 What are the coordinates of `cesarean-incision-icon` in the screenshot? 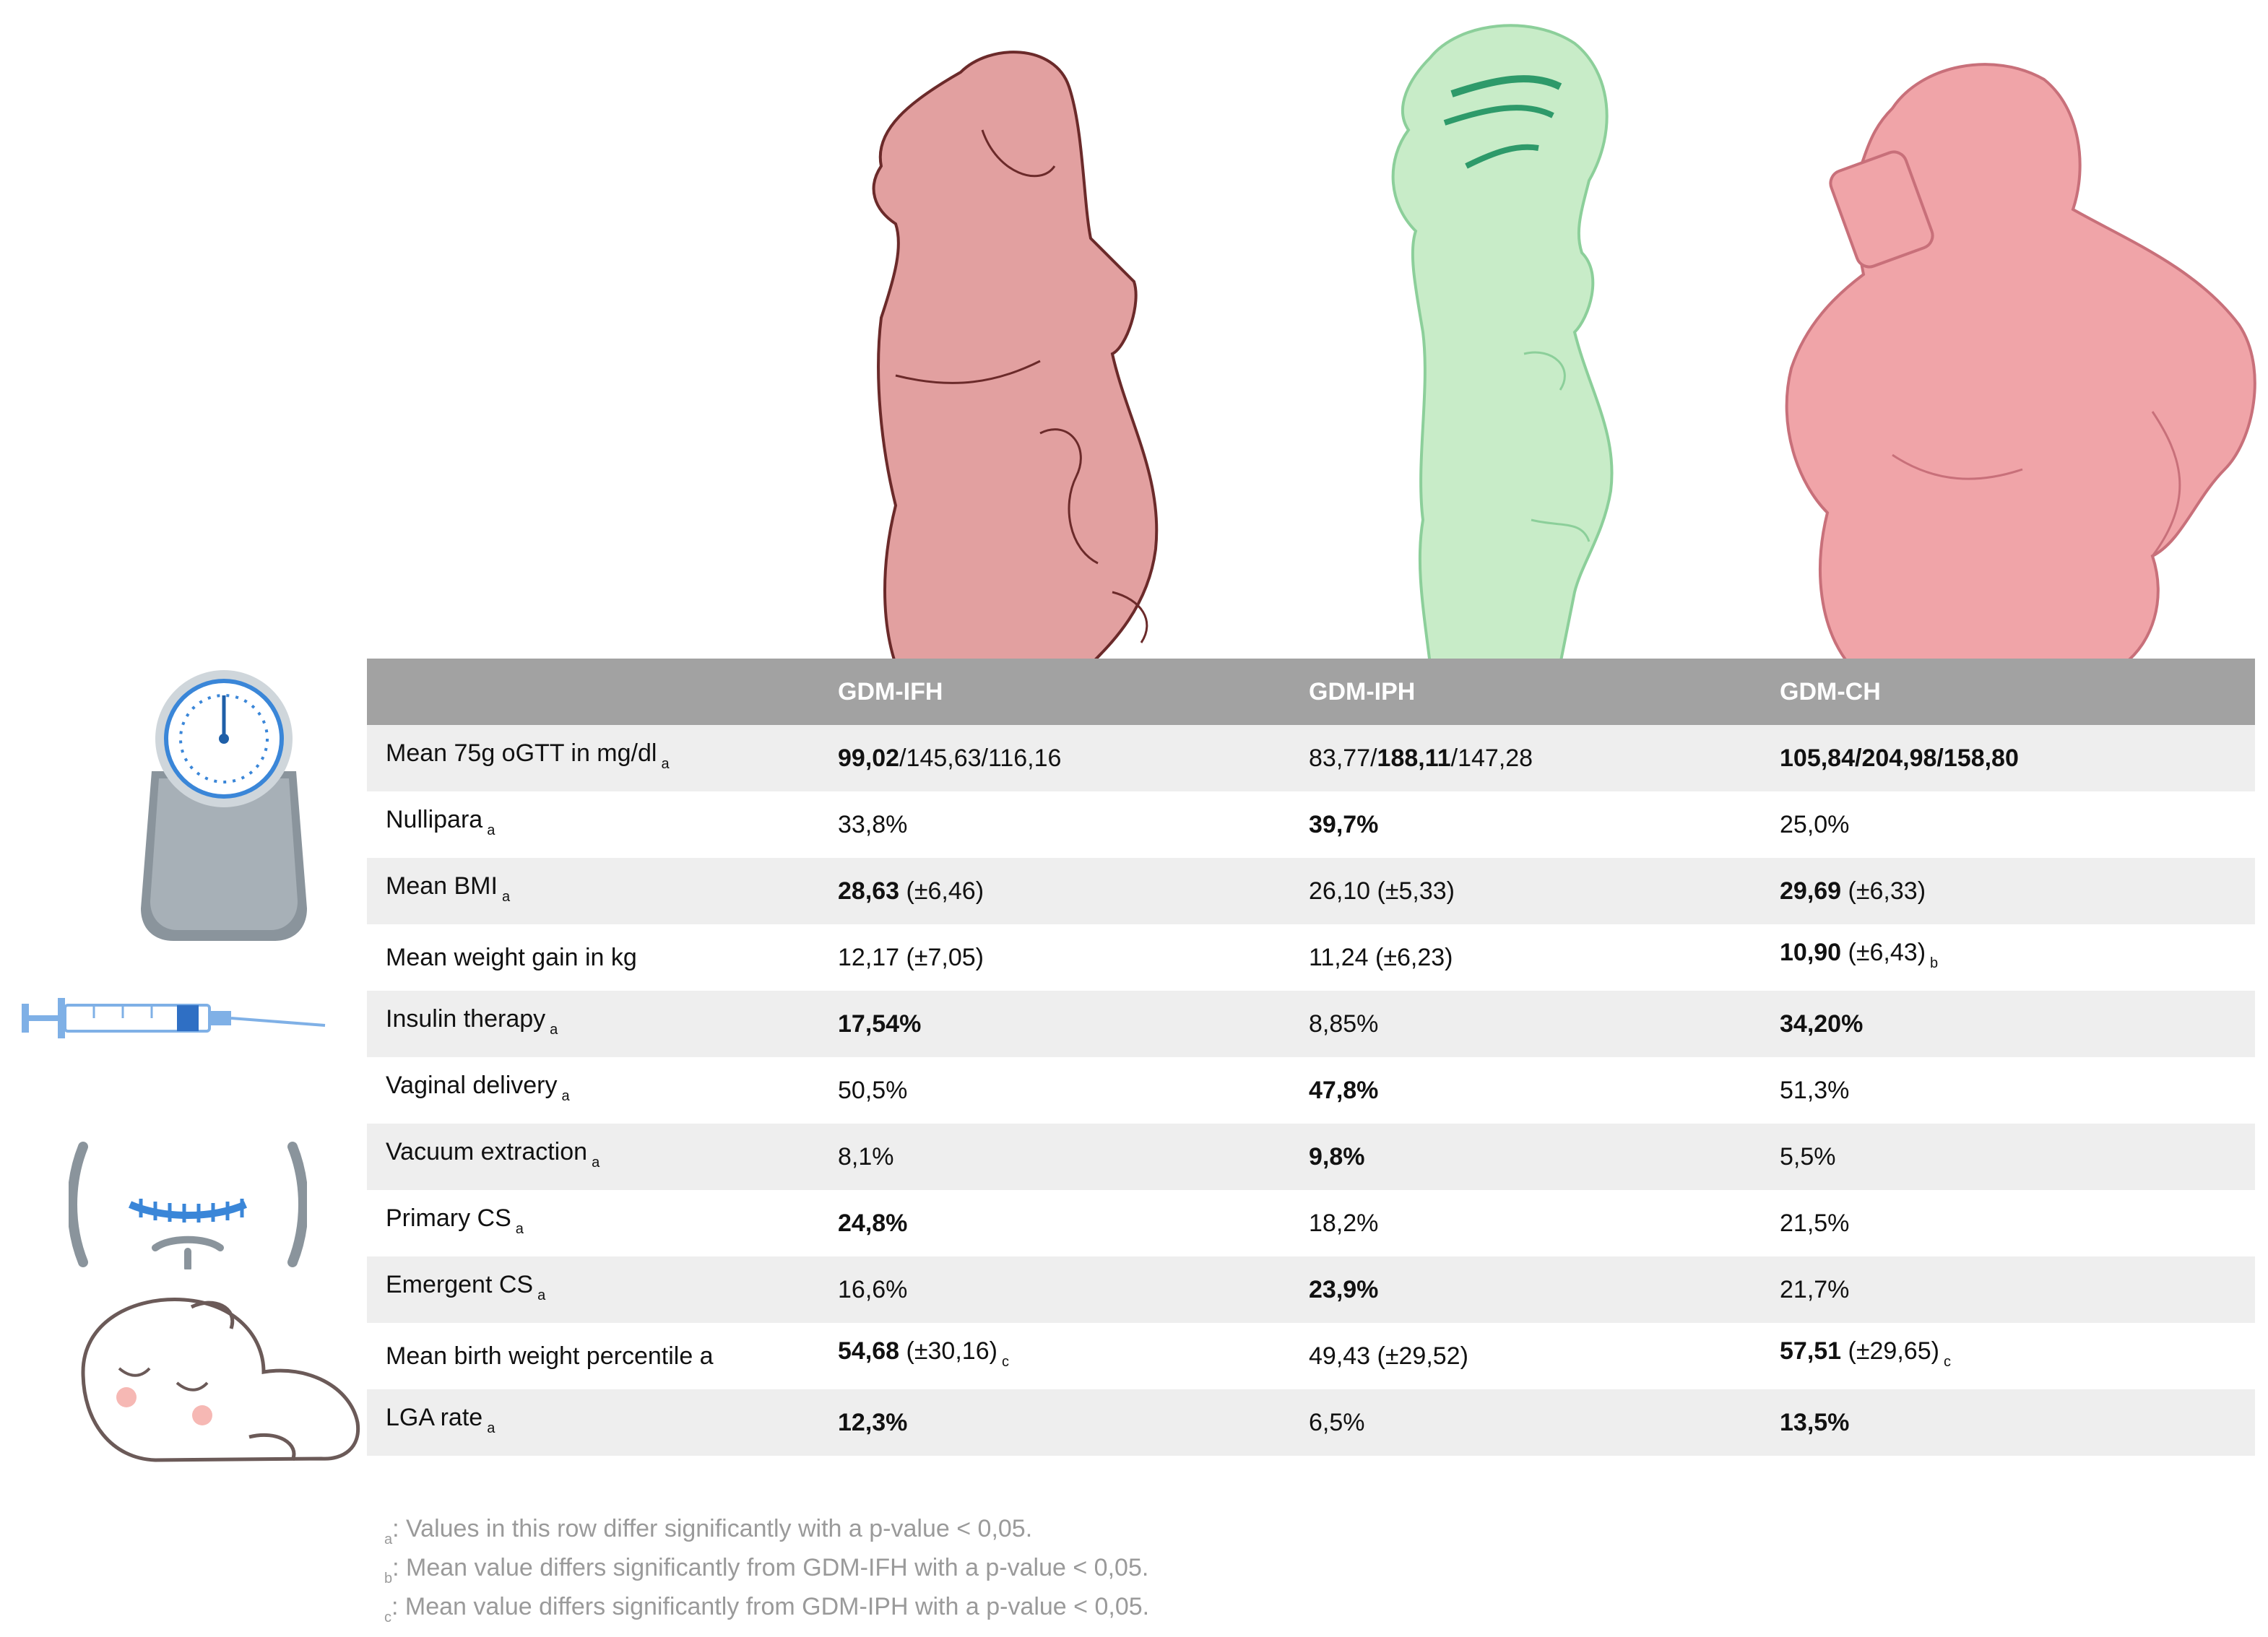 It's located at (188, 1204).